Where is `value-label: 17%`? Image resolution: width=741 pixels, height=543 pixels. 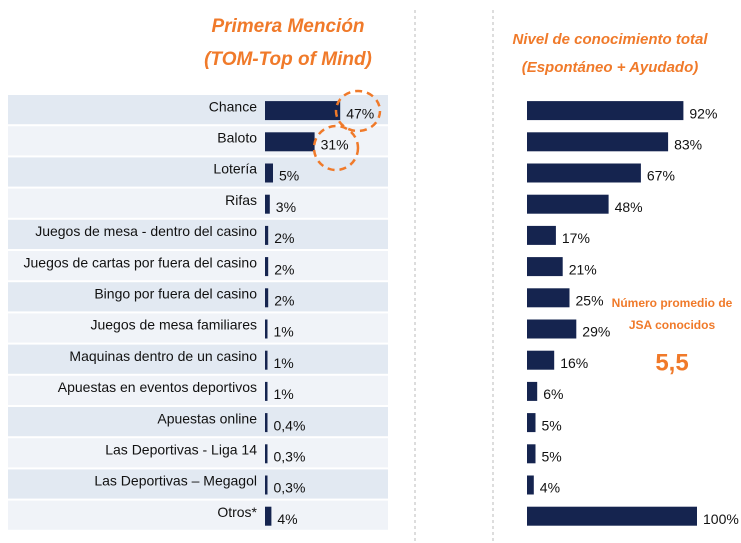
value-label: 17% is located at coordinates (576, 238).